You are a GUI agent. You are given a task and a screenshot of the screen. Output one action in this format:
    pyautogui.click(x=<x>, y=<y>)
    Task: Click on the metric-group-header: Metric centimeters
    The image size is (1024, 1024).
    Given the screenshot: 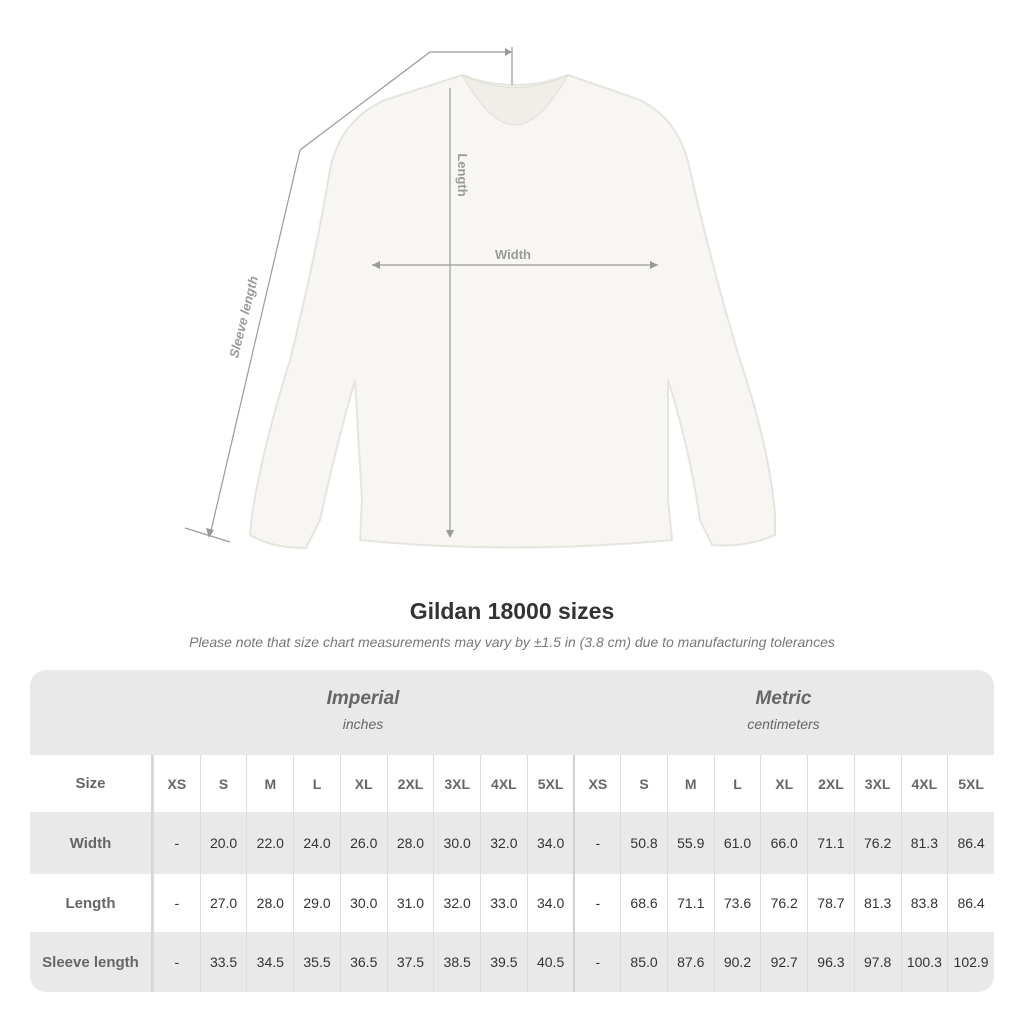 What is the action you would take?
    pyautogui.click(x=783, y=710)
    